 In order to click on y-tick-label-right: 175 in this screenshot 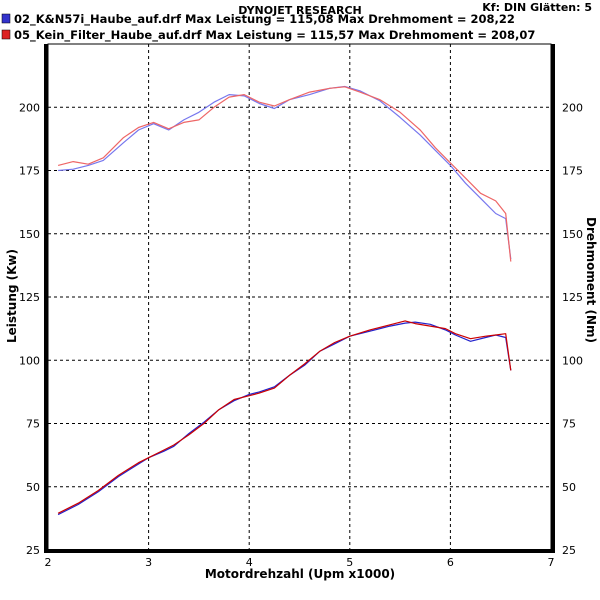, I will do `click(572, 171)`.